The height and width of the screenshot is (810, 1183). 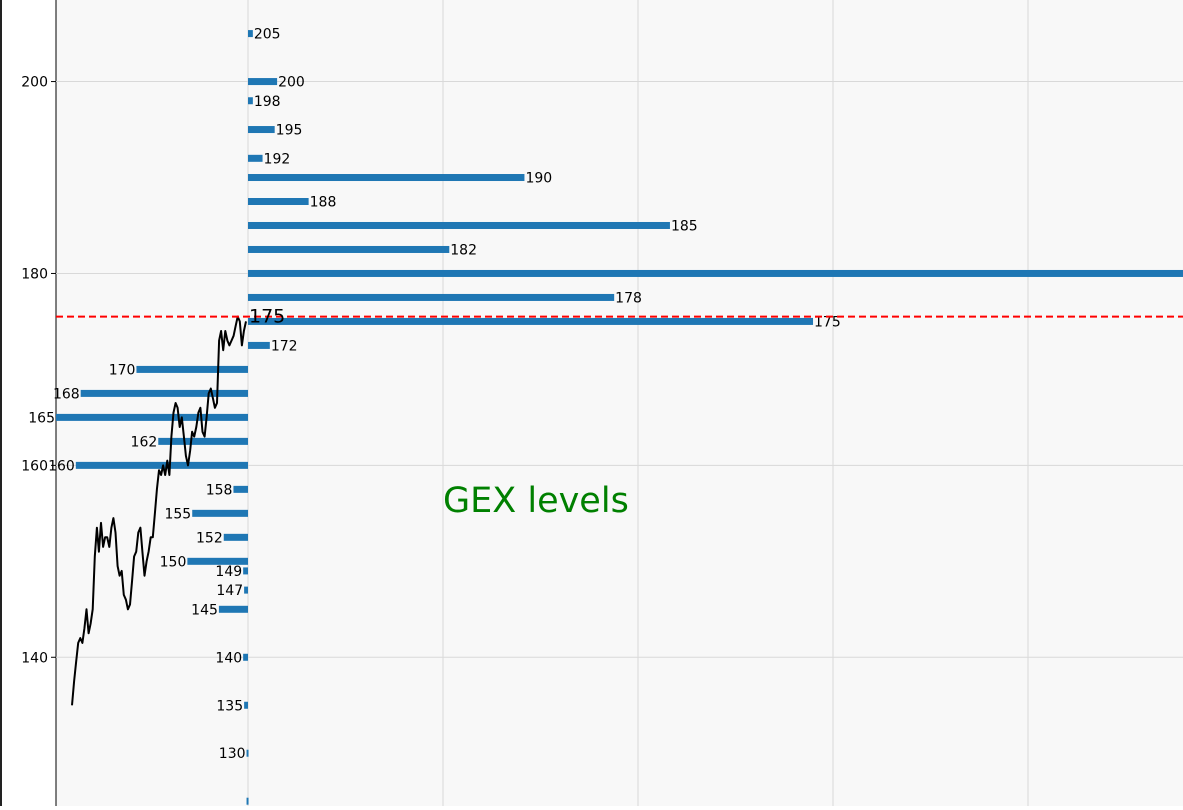 I want to click on y-tick-label: 140, so click(x=34, y=658).